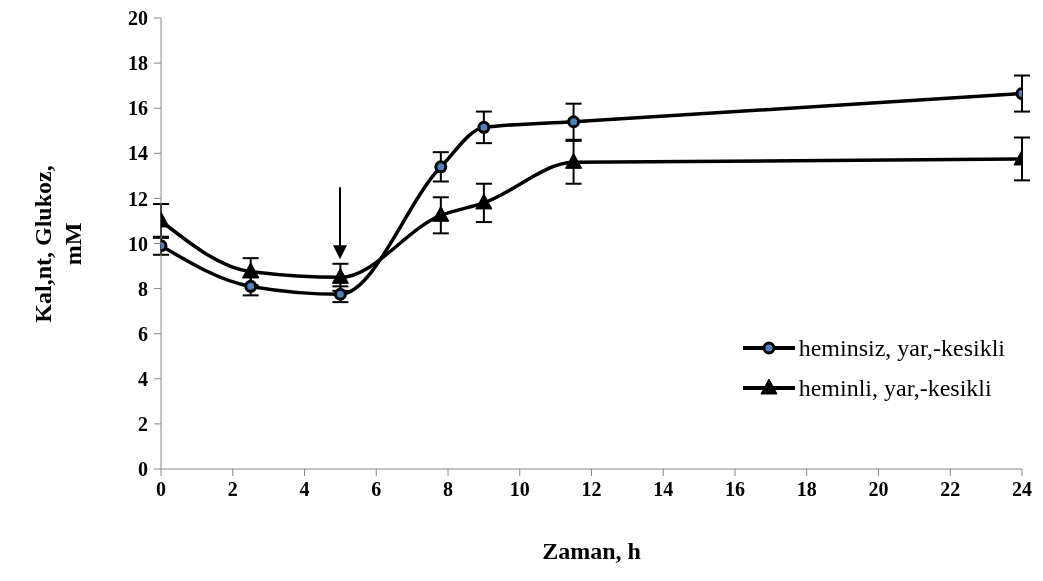  Describe the element at coordinates (806, 489) in the screenshot. I see `x-tick-label: 18` at that location.